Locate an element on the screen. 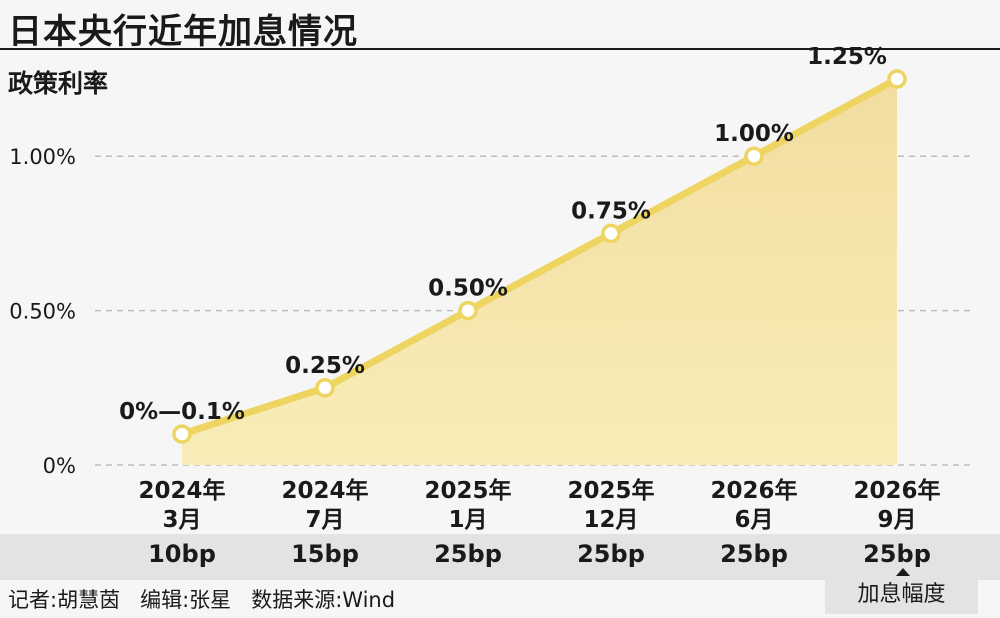 This screenshot has height=618, width=1000. data-label: 0.50% is located at coordinates (468, 289).